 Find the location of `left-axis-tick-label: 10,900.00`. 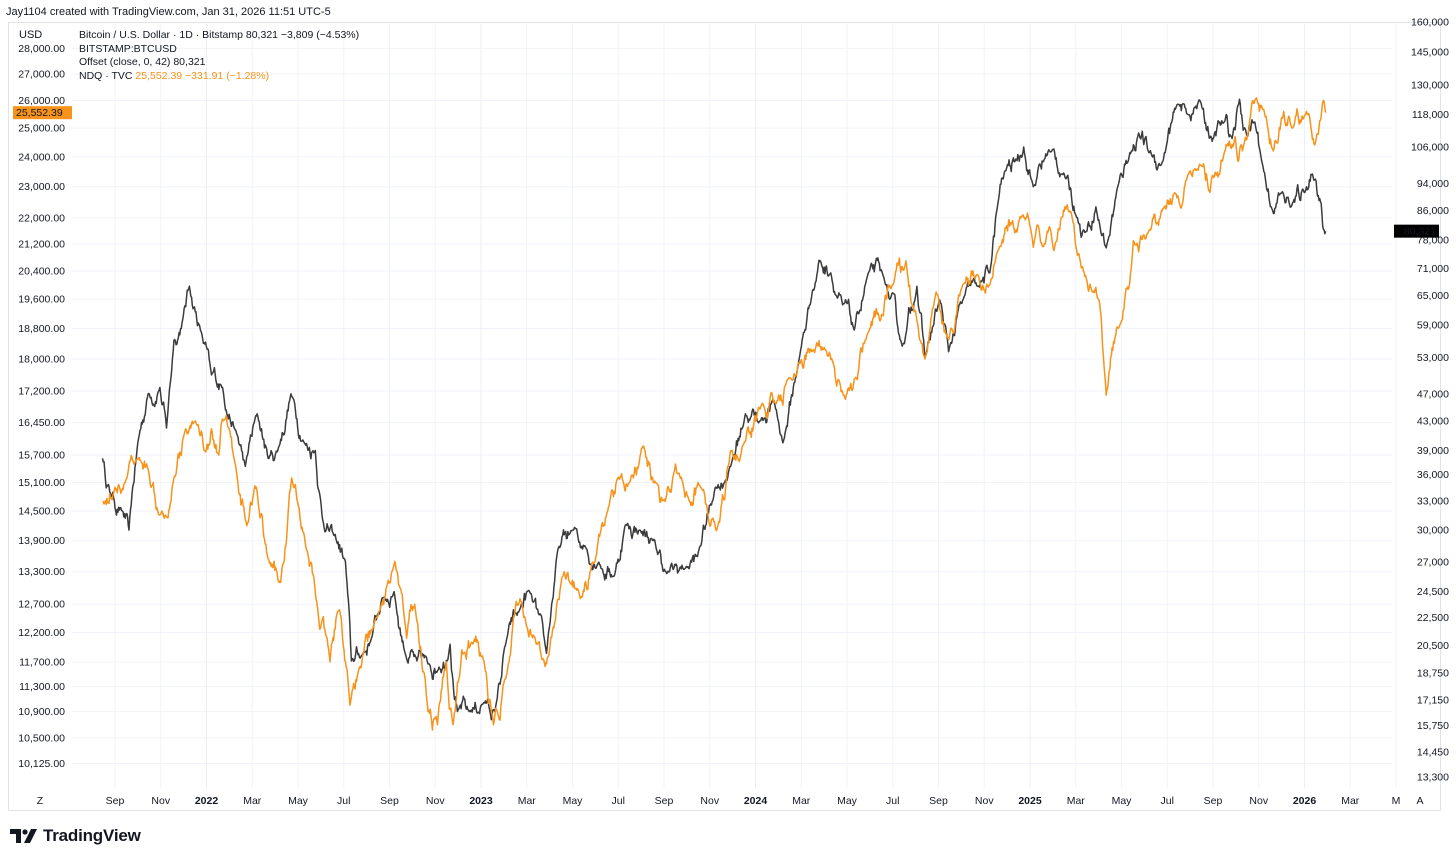

left-axis-tick-label: 10,900.00 is located at coordinates (41, 712).